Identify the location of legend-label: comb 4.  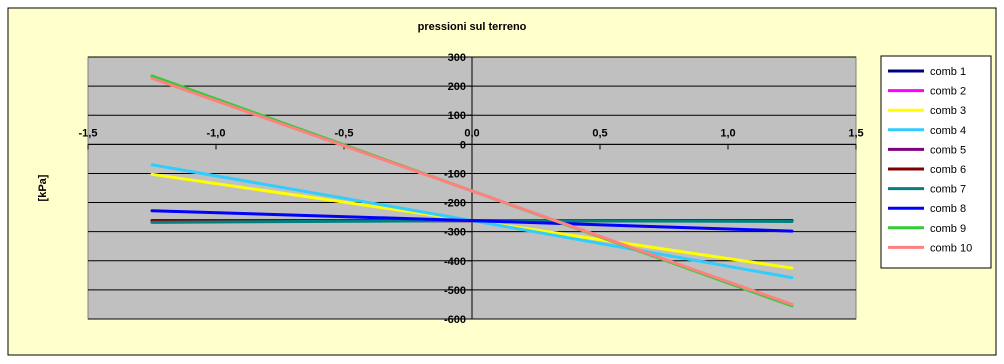
(948, 131).